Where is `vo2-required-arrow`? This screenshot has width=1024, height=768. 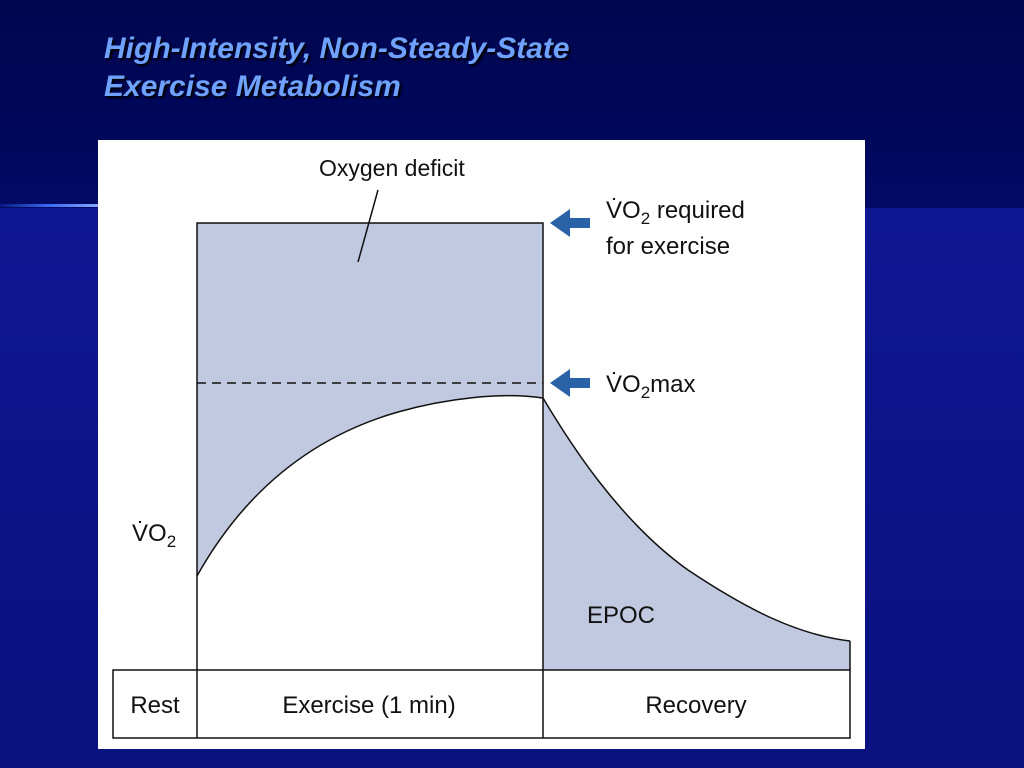
vo2-required-arrow is located at coordinates (570, 223).